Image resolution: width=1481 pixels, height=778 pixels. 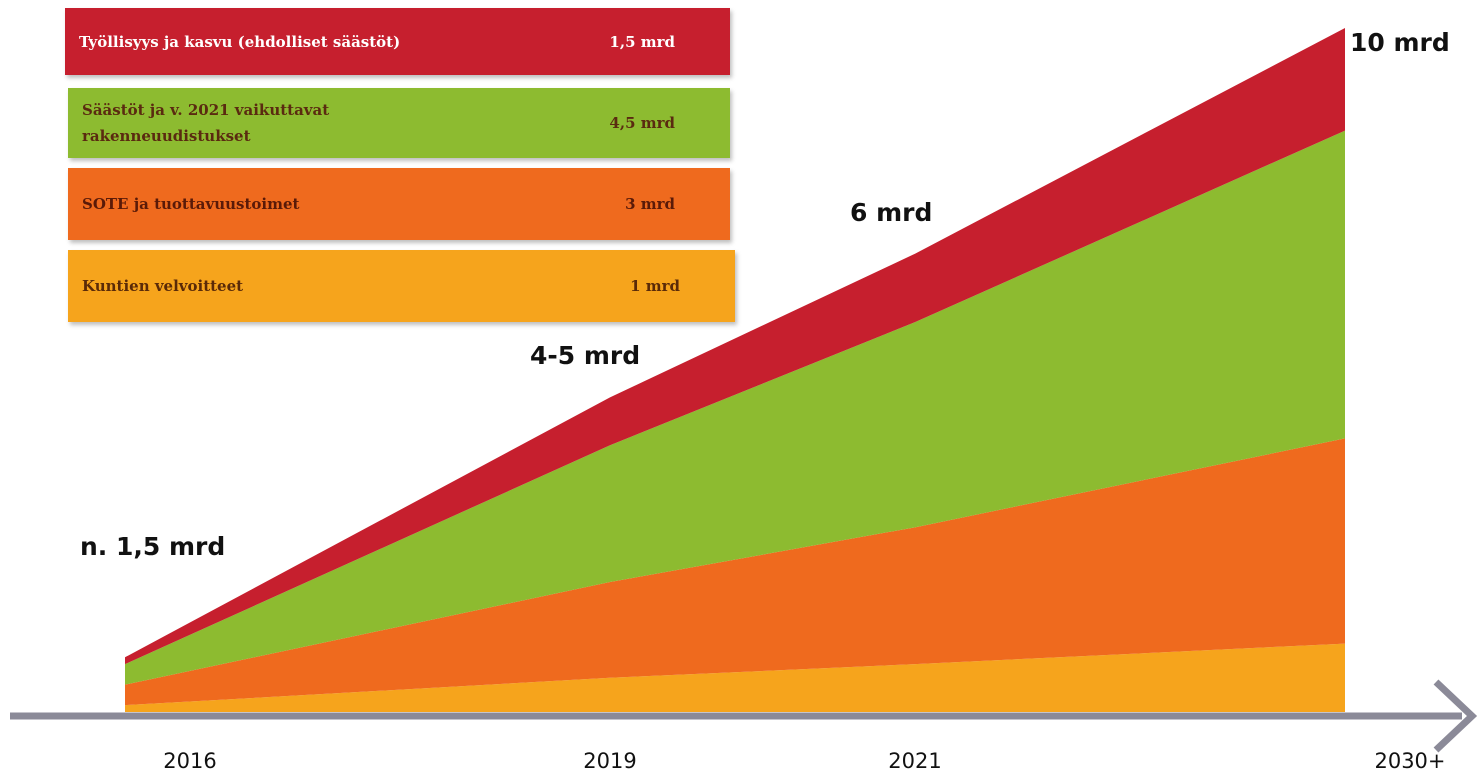 I want to click on legend-item: Kuntien velvoitteet 1 mrd, so click(x=401, y=286).